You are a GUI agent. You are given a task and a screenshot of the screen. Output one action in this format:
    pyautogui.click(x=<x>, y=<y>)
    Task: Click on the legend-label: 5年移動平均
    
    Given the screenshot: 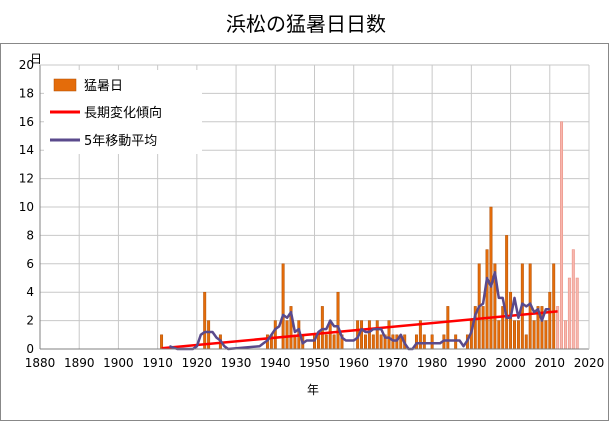 What is the action you would take?
    pyautogui.click(x=120, y=141)
    